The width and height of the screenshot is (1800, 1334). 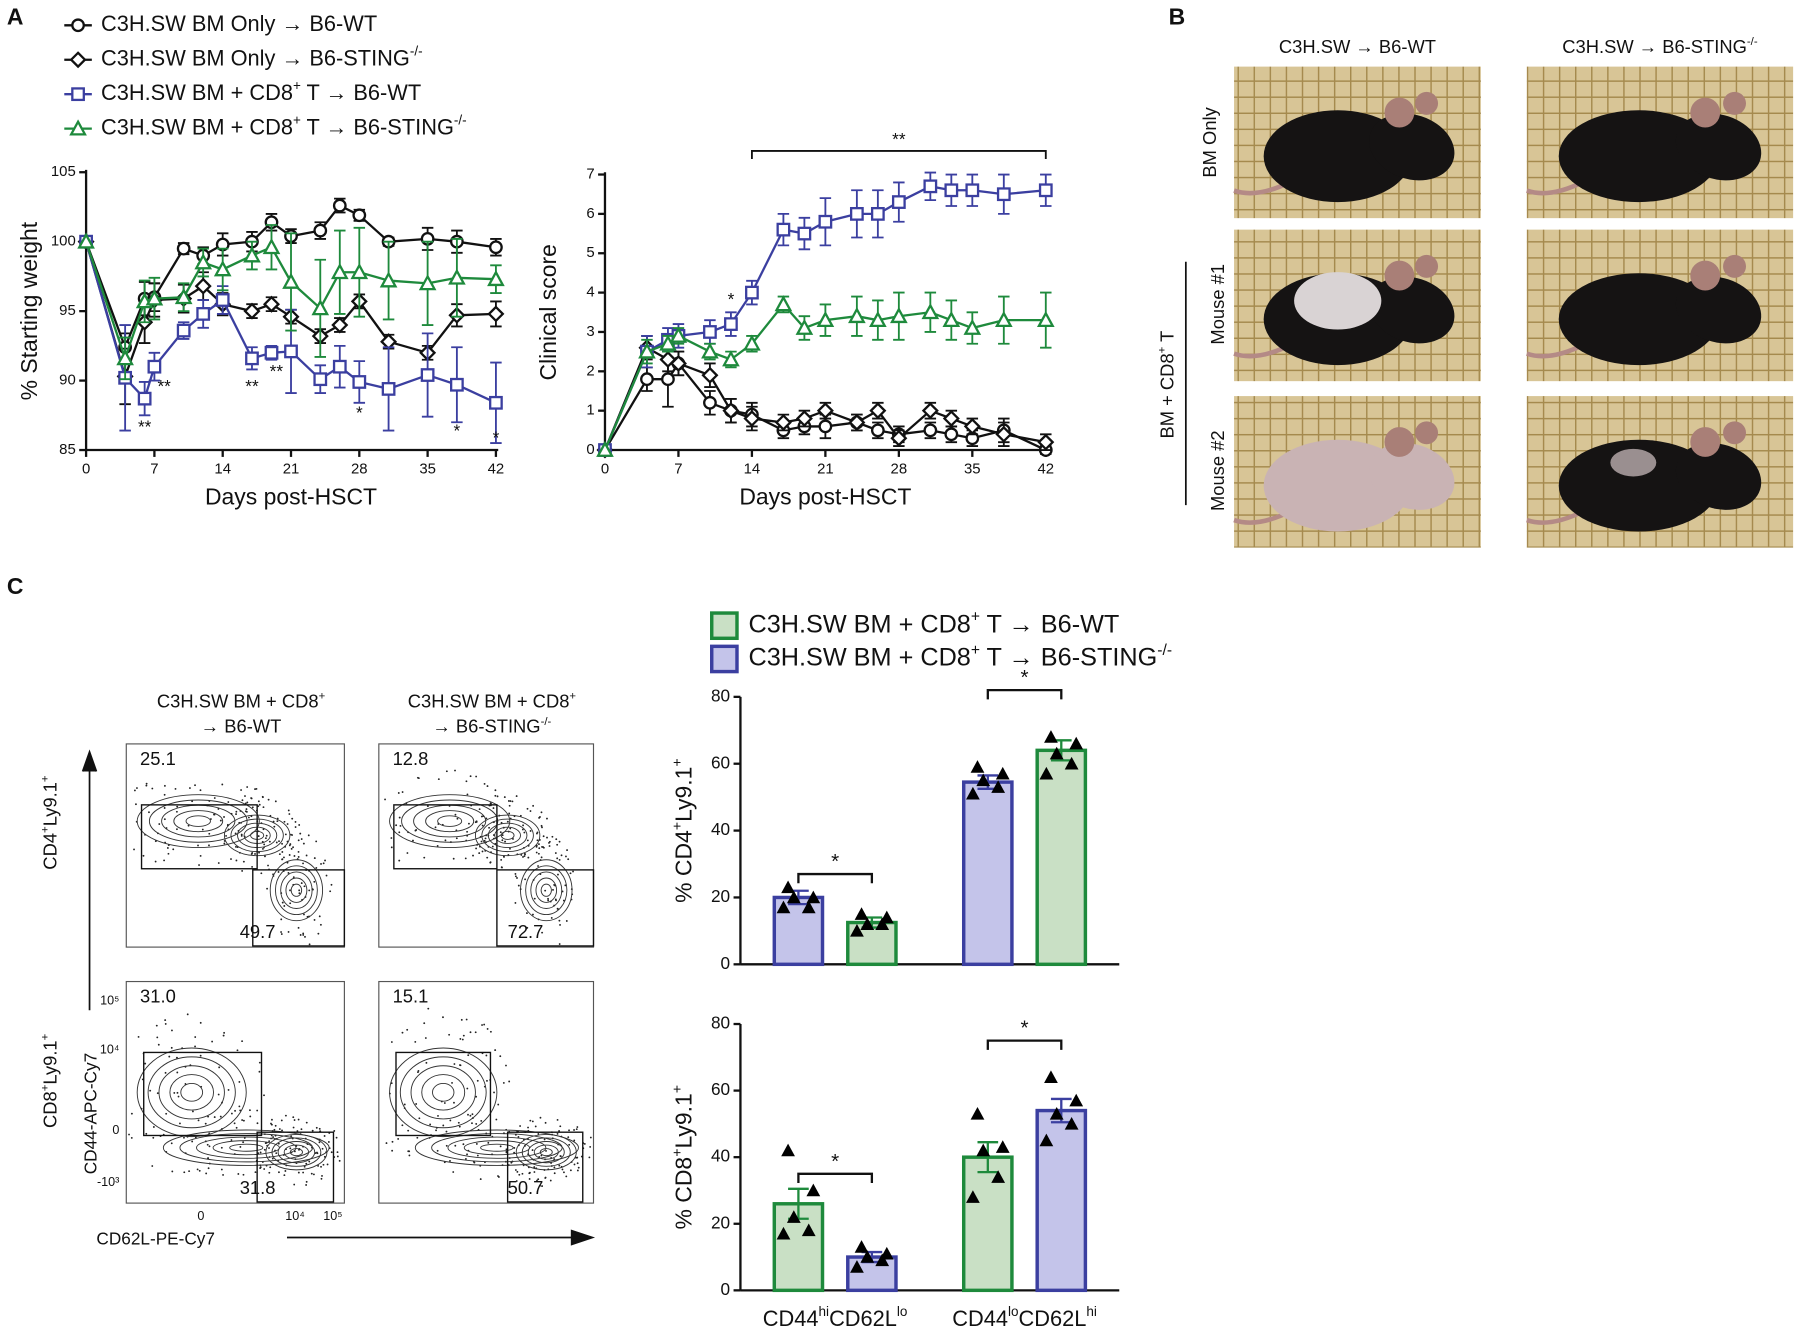 I want to click on significance-bracket, so click(x=1024, y=694).